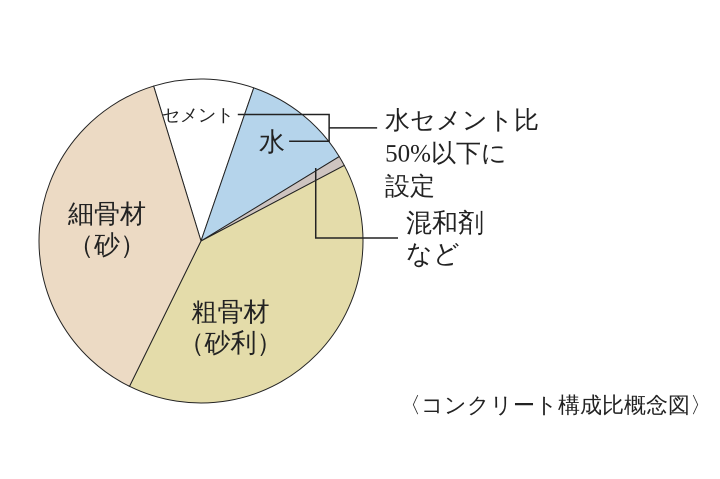  What do you see at coordinates (272, 141) in the screenshot?
I see `legend-label: 水` at bounding box center [272, 141].